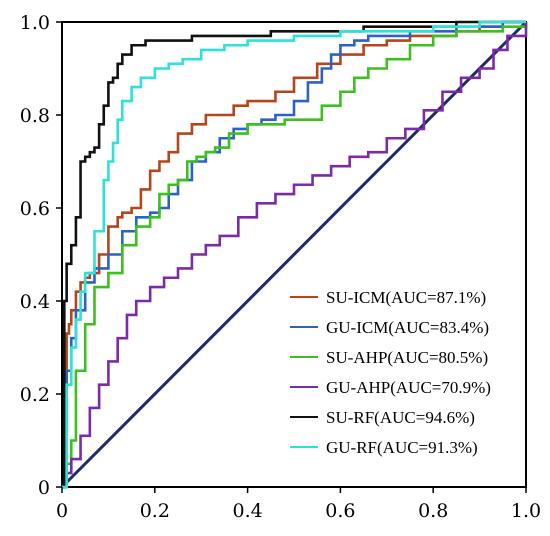 This screenshot has width=550, height=536. What do you see at coordinates (408, 387) in the screenshot?
I see `legend-label: GU-AHP(AUC=70.9%)` at bounding box center [408, 387].